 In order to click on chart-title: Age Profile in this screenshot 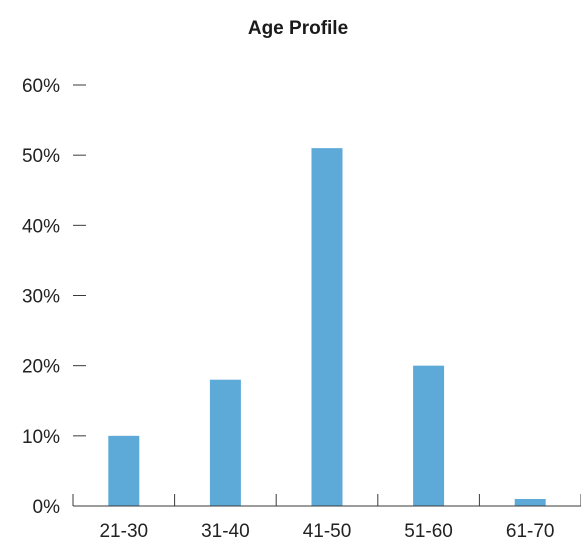, I will do `click(298, 28)`.